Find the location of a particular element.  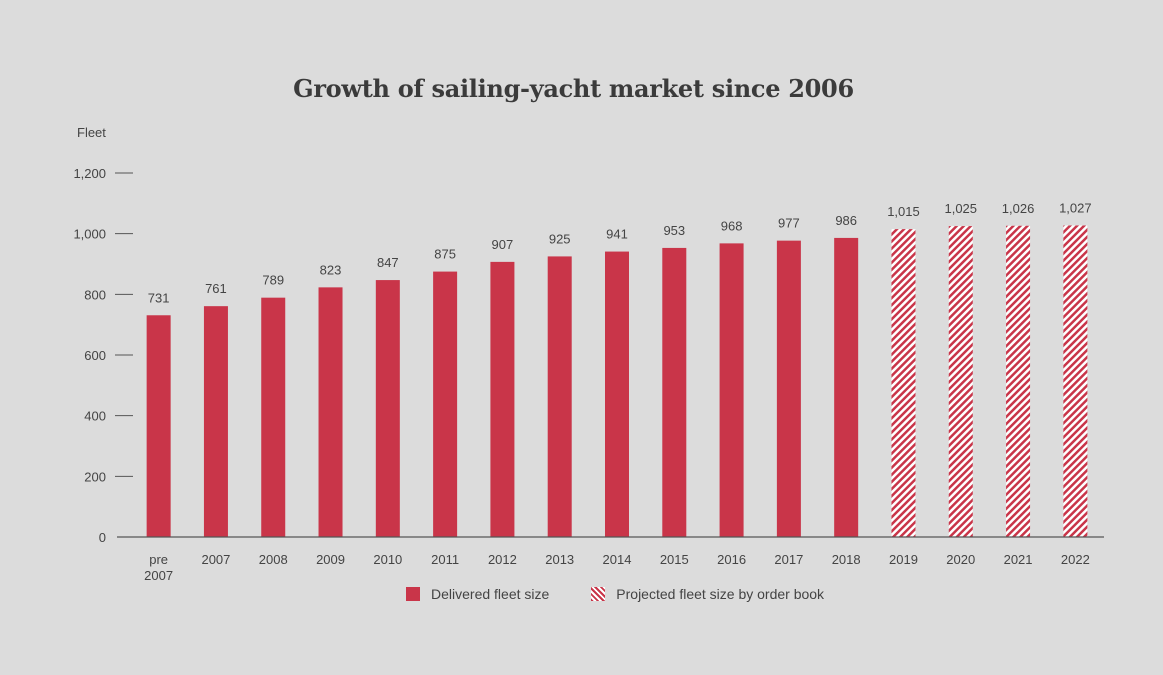

x-tick-label: 2022 is located at coordinates (1075, 559).